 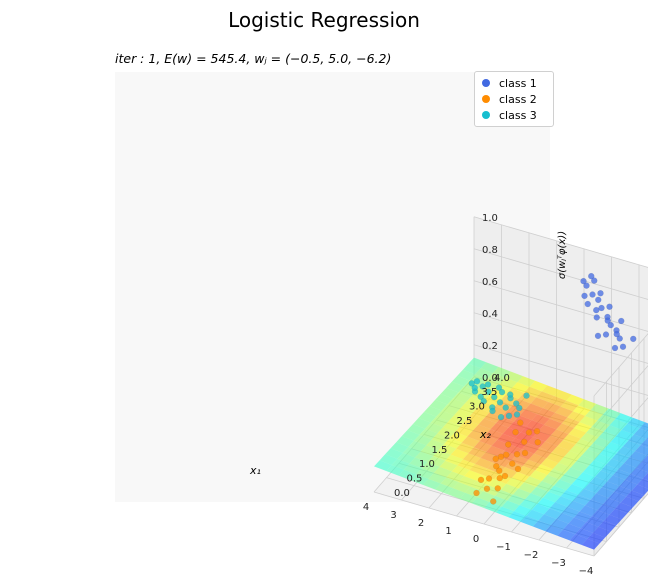 What do you see at coordinates (490, 392) in the screenshot?
I see `x2-tick-label: 3.5` at bounding box center [490, 392].